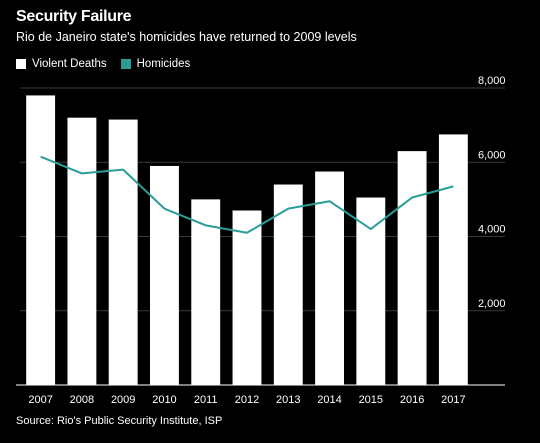  Describe the element at coordinates (74, 16) in the screenshot. I see `chart-title: Security Failure` at that location.